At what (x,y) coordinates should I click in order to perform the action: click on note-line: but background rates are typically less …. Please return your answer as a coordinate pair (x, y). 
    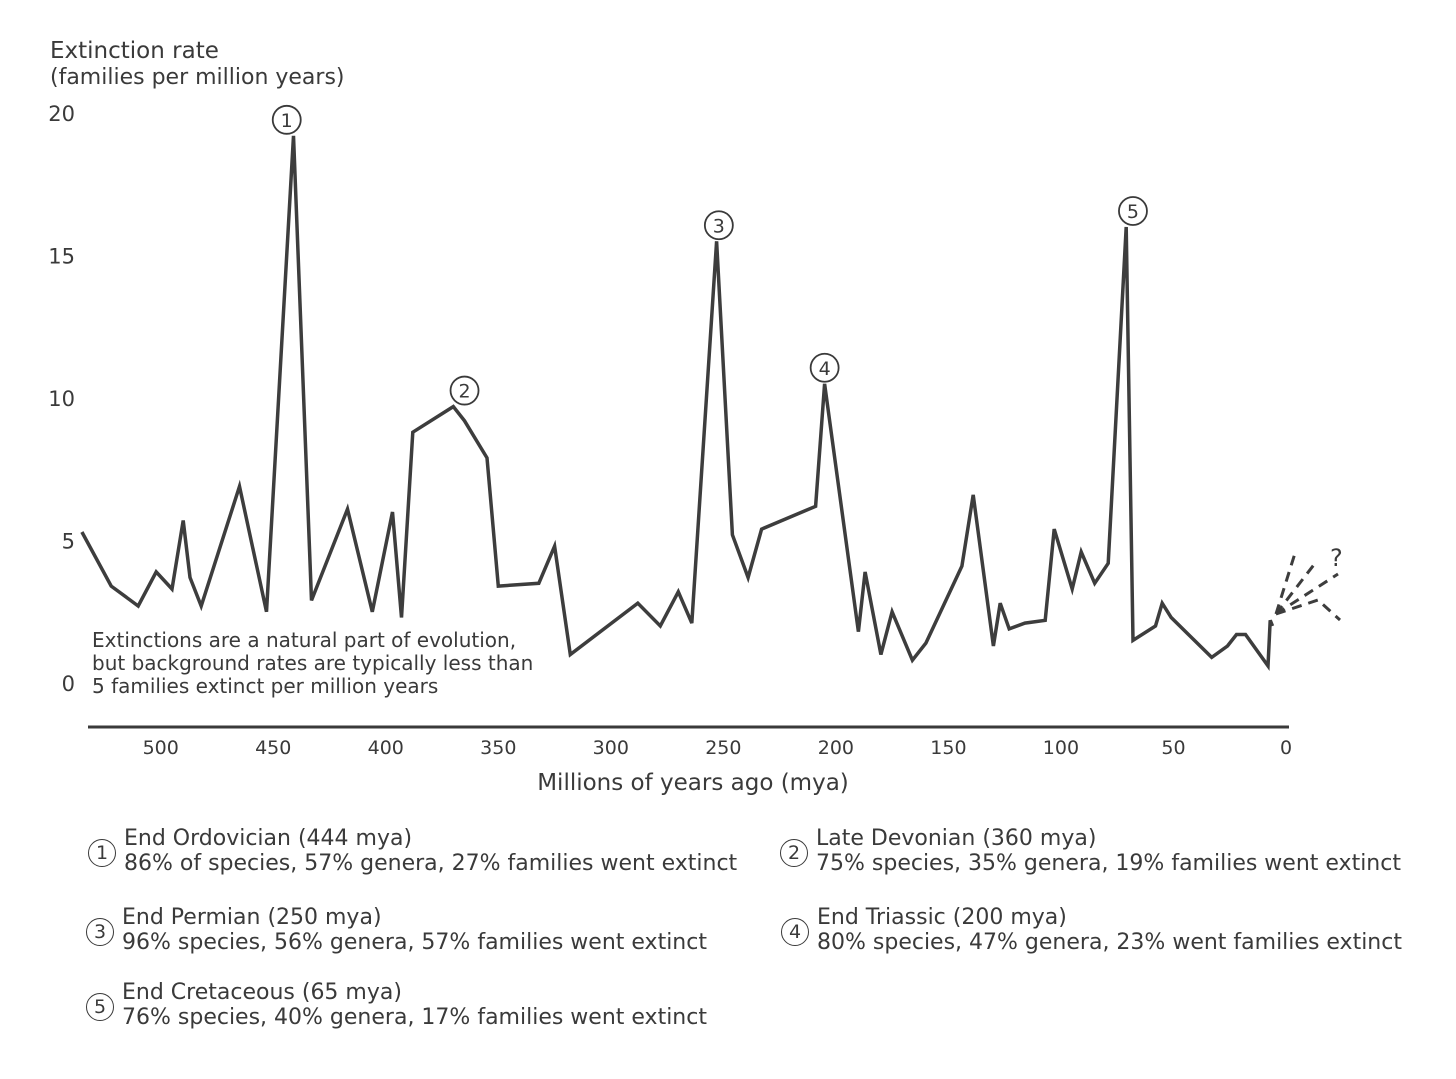
    Looking at the image, I should click on (312, 663).